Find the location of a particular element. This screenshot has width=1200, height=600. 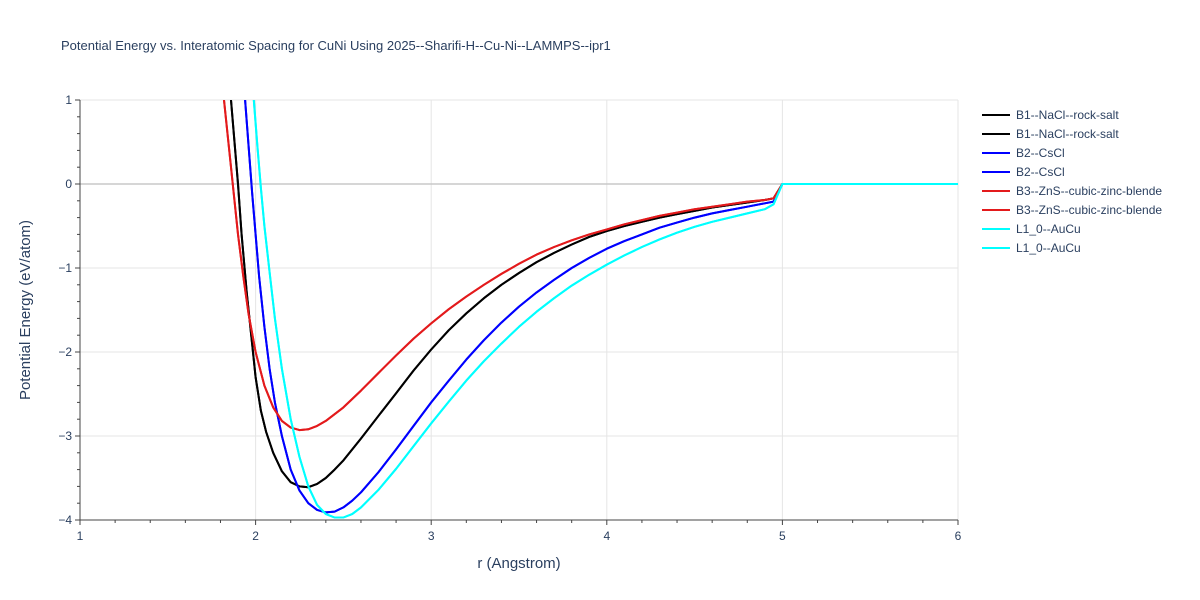

y-tick-label: −1 is located at coordinates (65, 268).